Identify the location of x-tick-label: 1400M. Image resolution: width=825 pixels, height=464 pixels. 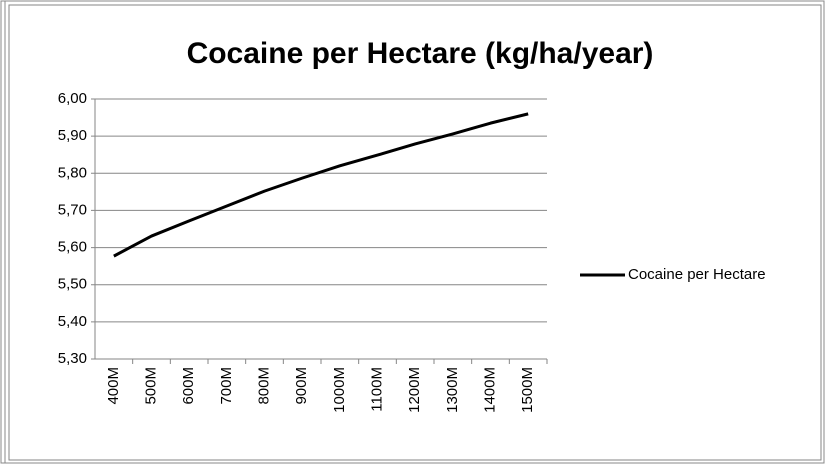
(489, 390).